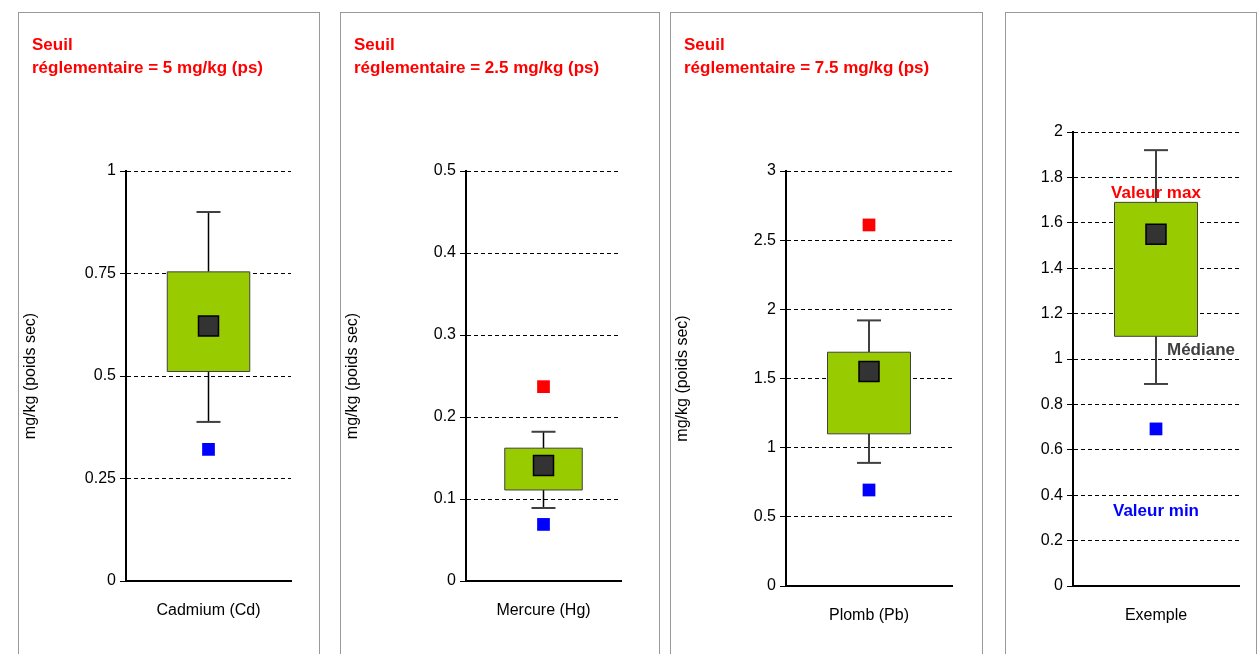  I want to click on y-tick-label: 1.4, so click(1052, 267).